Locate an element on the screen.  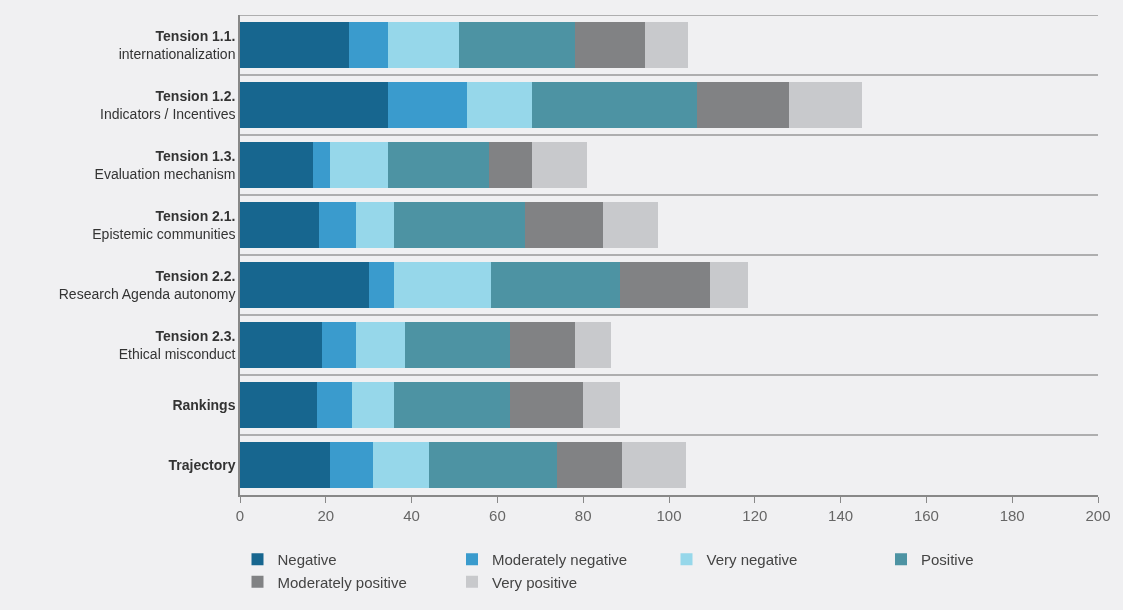
y-tick-label: Rankings is located at coordinates (204, 404).